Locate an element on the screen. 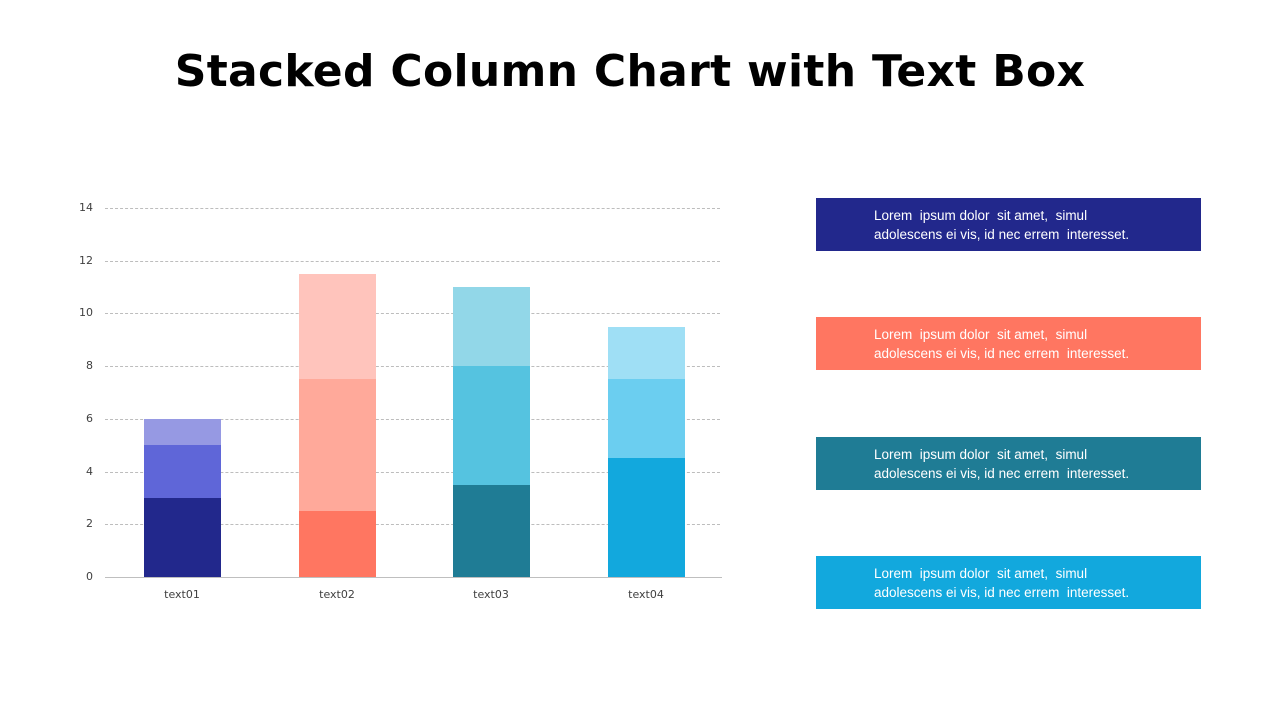  bar-text01 is located at coordinates (182, 497).